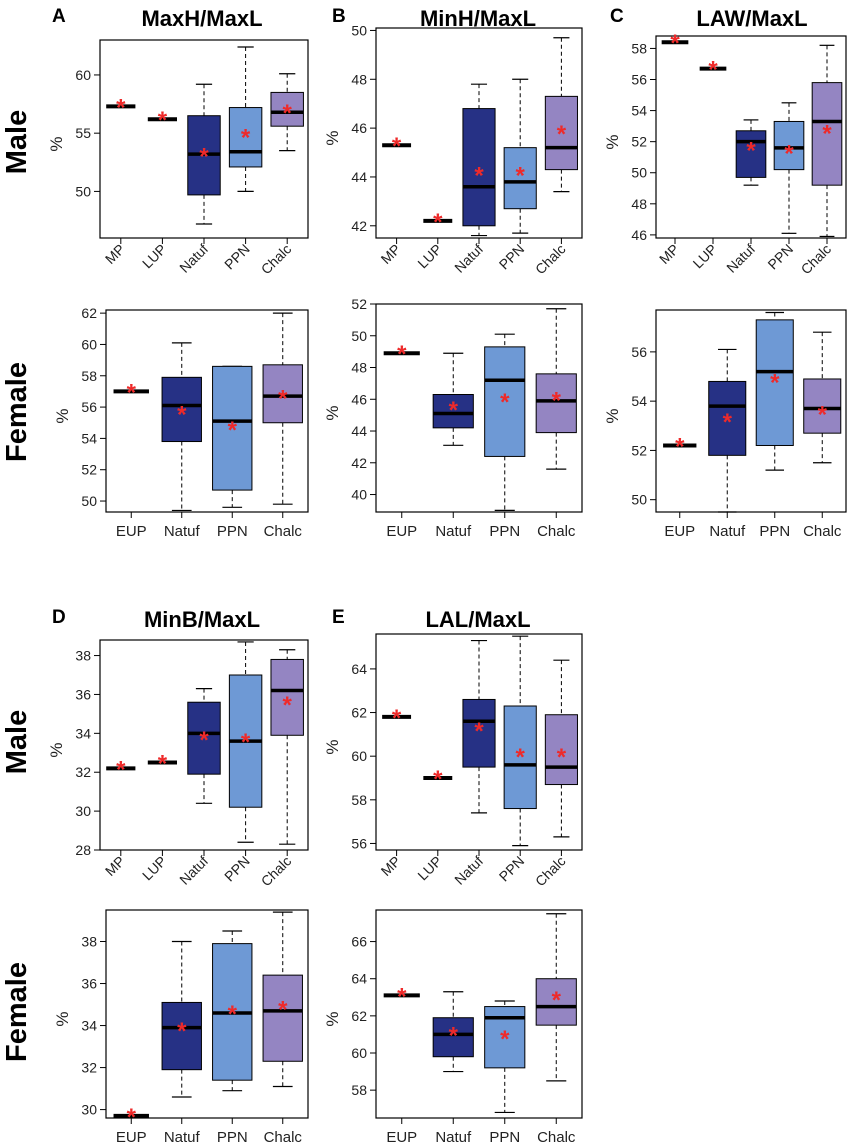  I want to click on plot-e-male: 56 58 60 62 64% * MP * LUP * Natuf * PPN * Chalc, so click(453, 761).